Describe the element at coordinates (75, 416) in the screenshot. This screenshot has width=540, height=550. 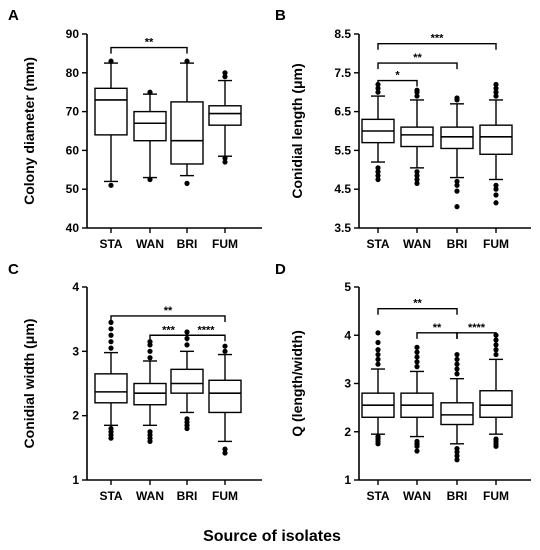
I see `y-tick-label: 2` at that location.